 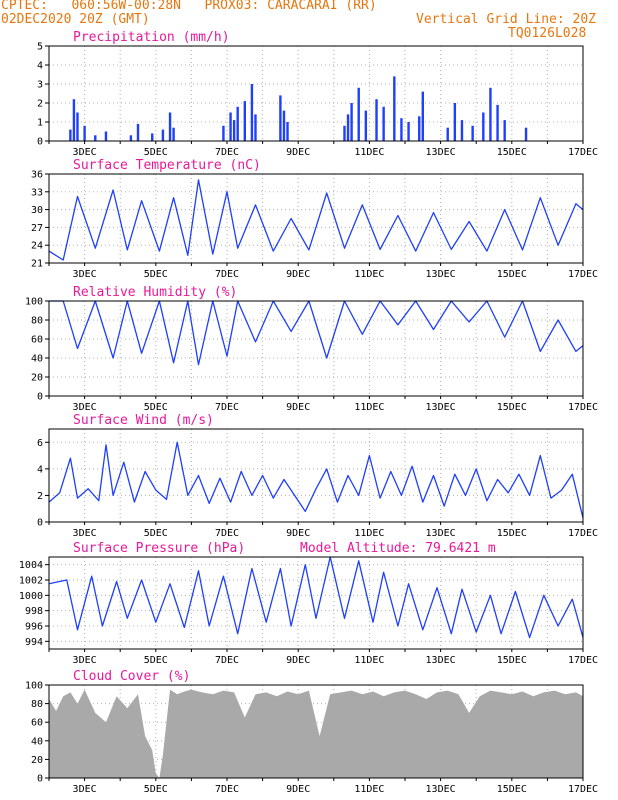 I want to click on panel-title: Relative Humidity (%), so click(x=155, y=292).